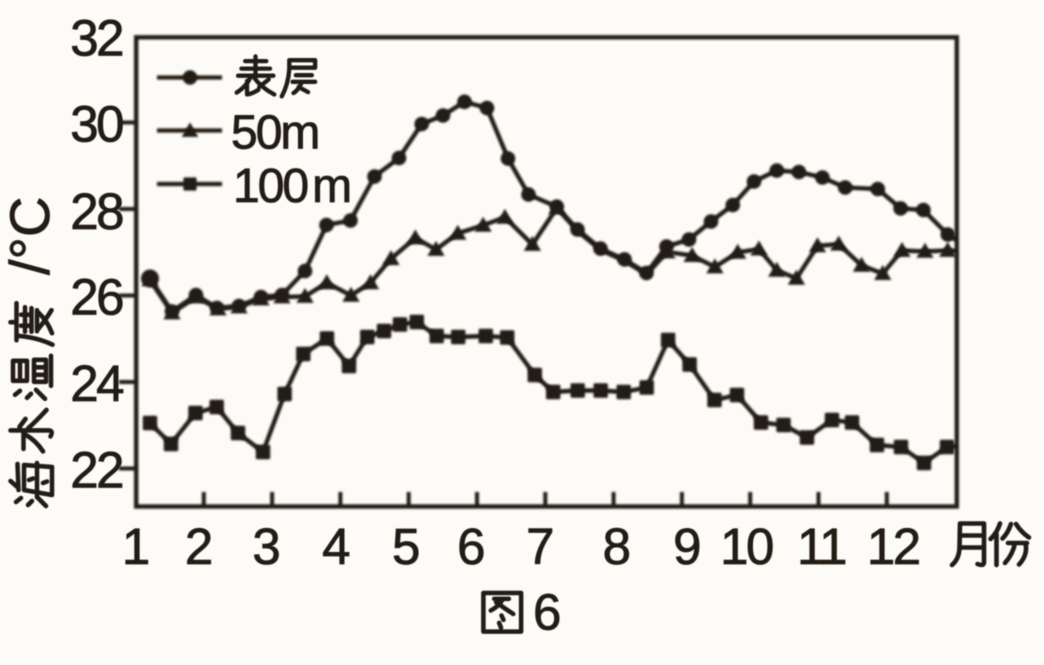 The image size is (1044, 665). What do you see at coordinates (274, 133) in the screenshot?
I see `svg-text: 50m` at bounding box center [274, 133].